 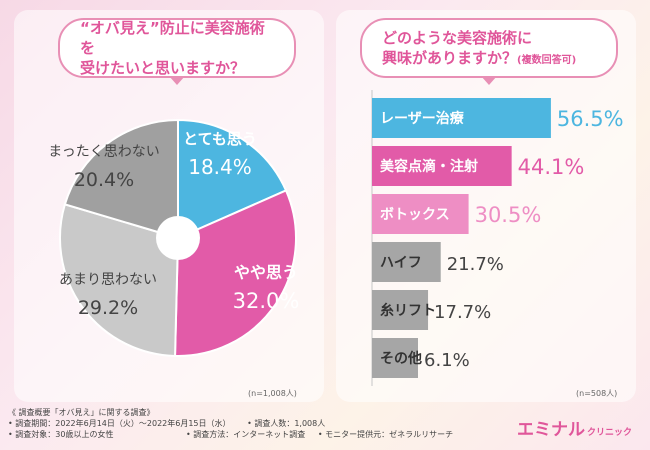 What do you see at coordinates (220, 139) in the screenshot?
I see `pie-label-totemo: とても思う` at bounding box center [220, 139].